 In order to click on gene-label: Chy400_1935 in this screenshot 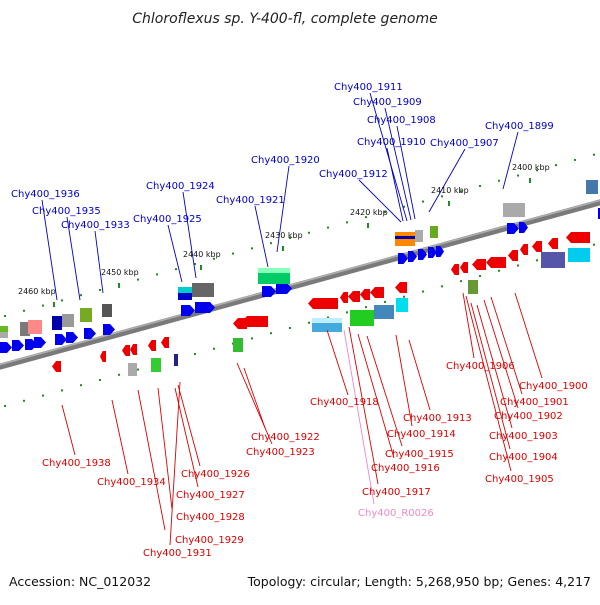, I will do `click(66, 211)`.